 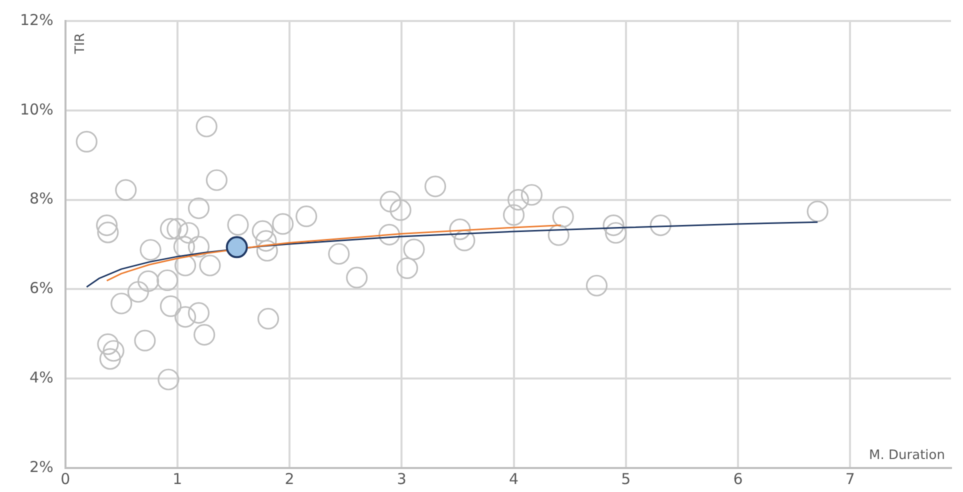 I want to click on x-tick-label: 3, so click(x=401, y=479).